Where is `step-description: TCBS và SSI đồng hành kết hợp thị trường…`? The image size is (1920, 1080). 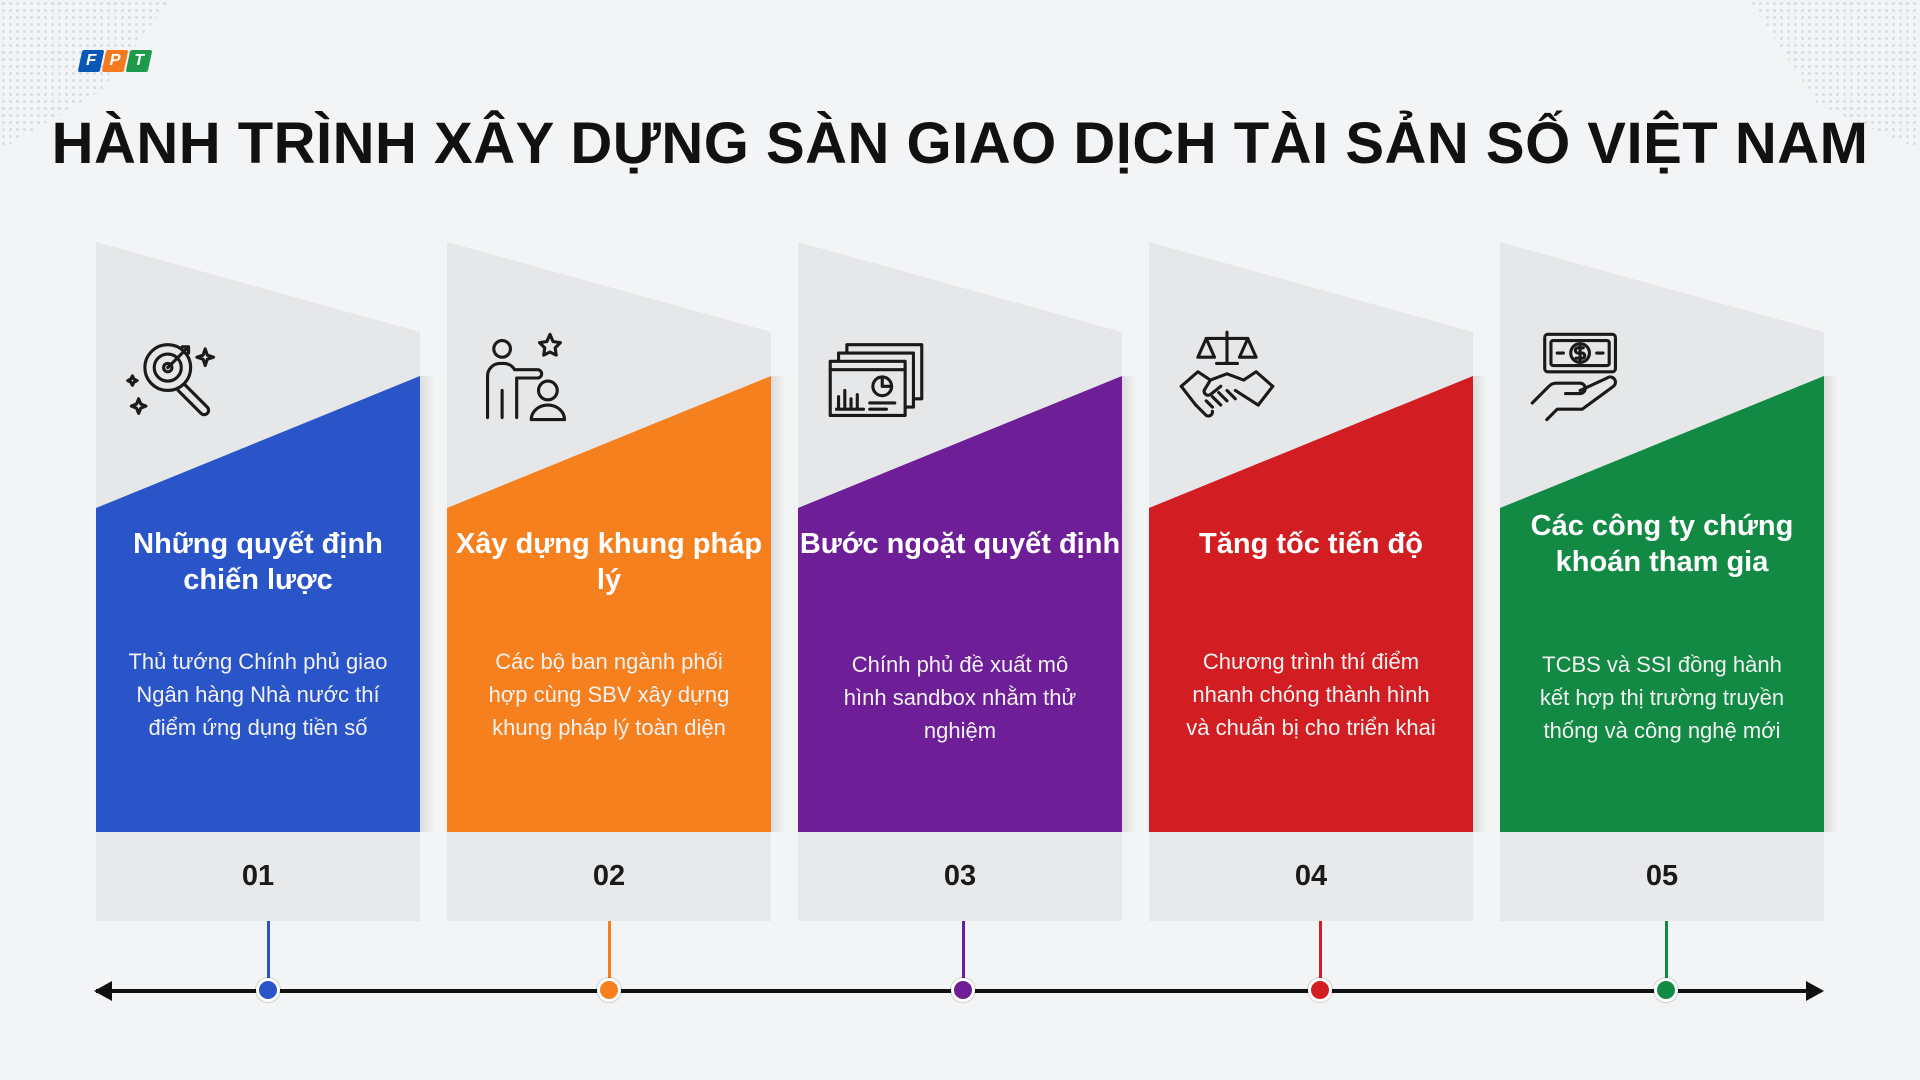 step-description: TCBS và SSI đồng hành kết hợp thị trường… is located at coordinates (1662, 697).